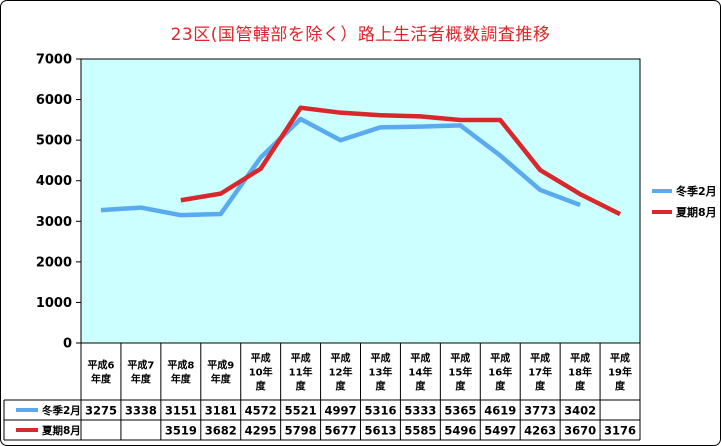 This screenshot has height=446, width=721. Describe the element at coordinates (620, 372) in the screenshot. I see `x-category-label: 平成 19年度` at that location.